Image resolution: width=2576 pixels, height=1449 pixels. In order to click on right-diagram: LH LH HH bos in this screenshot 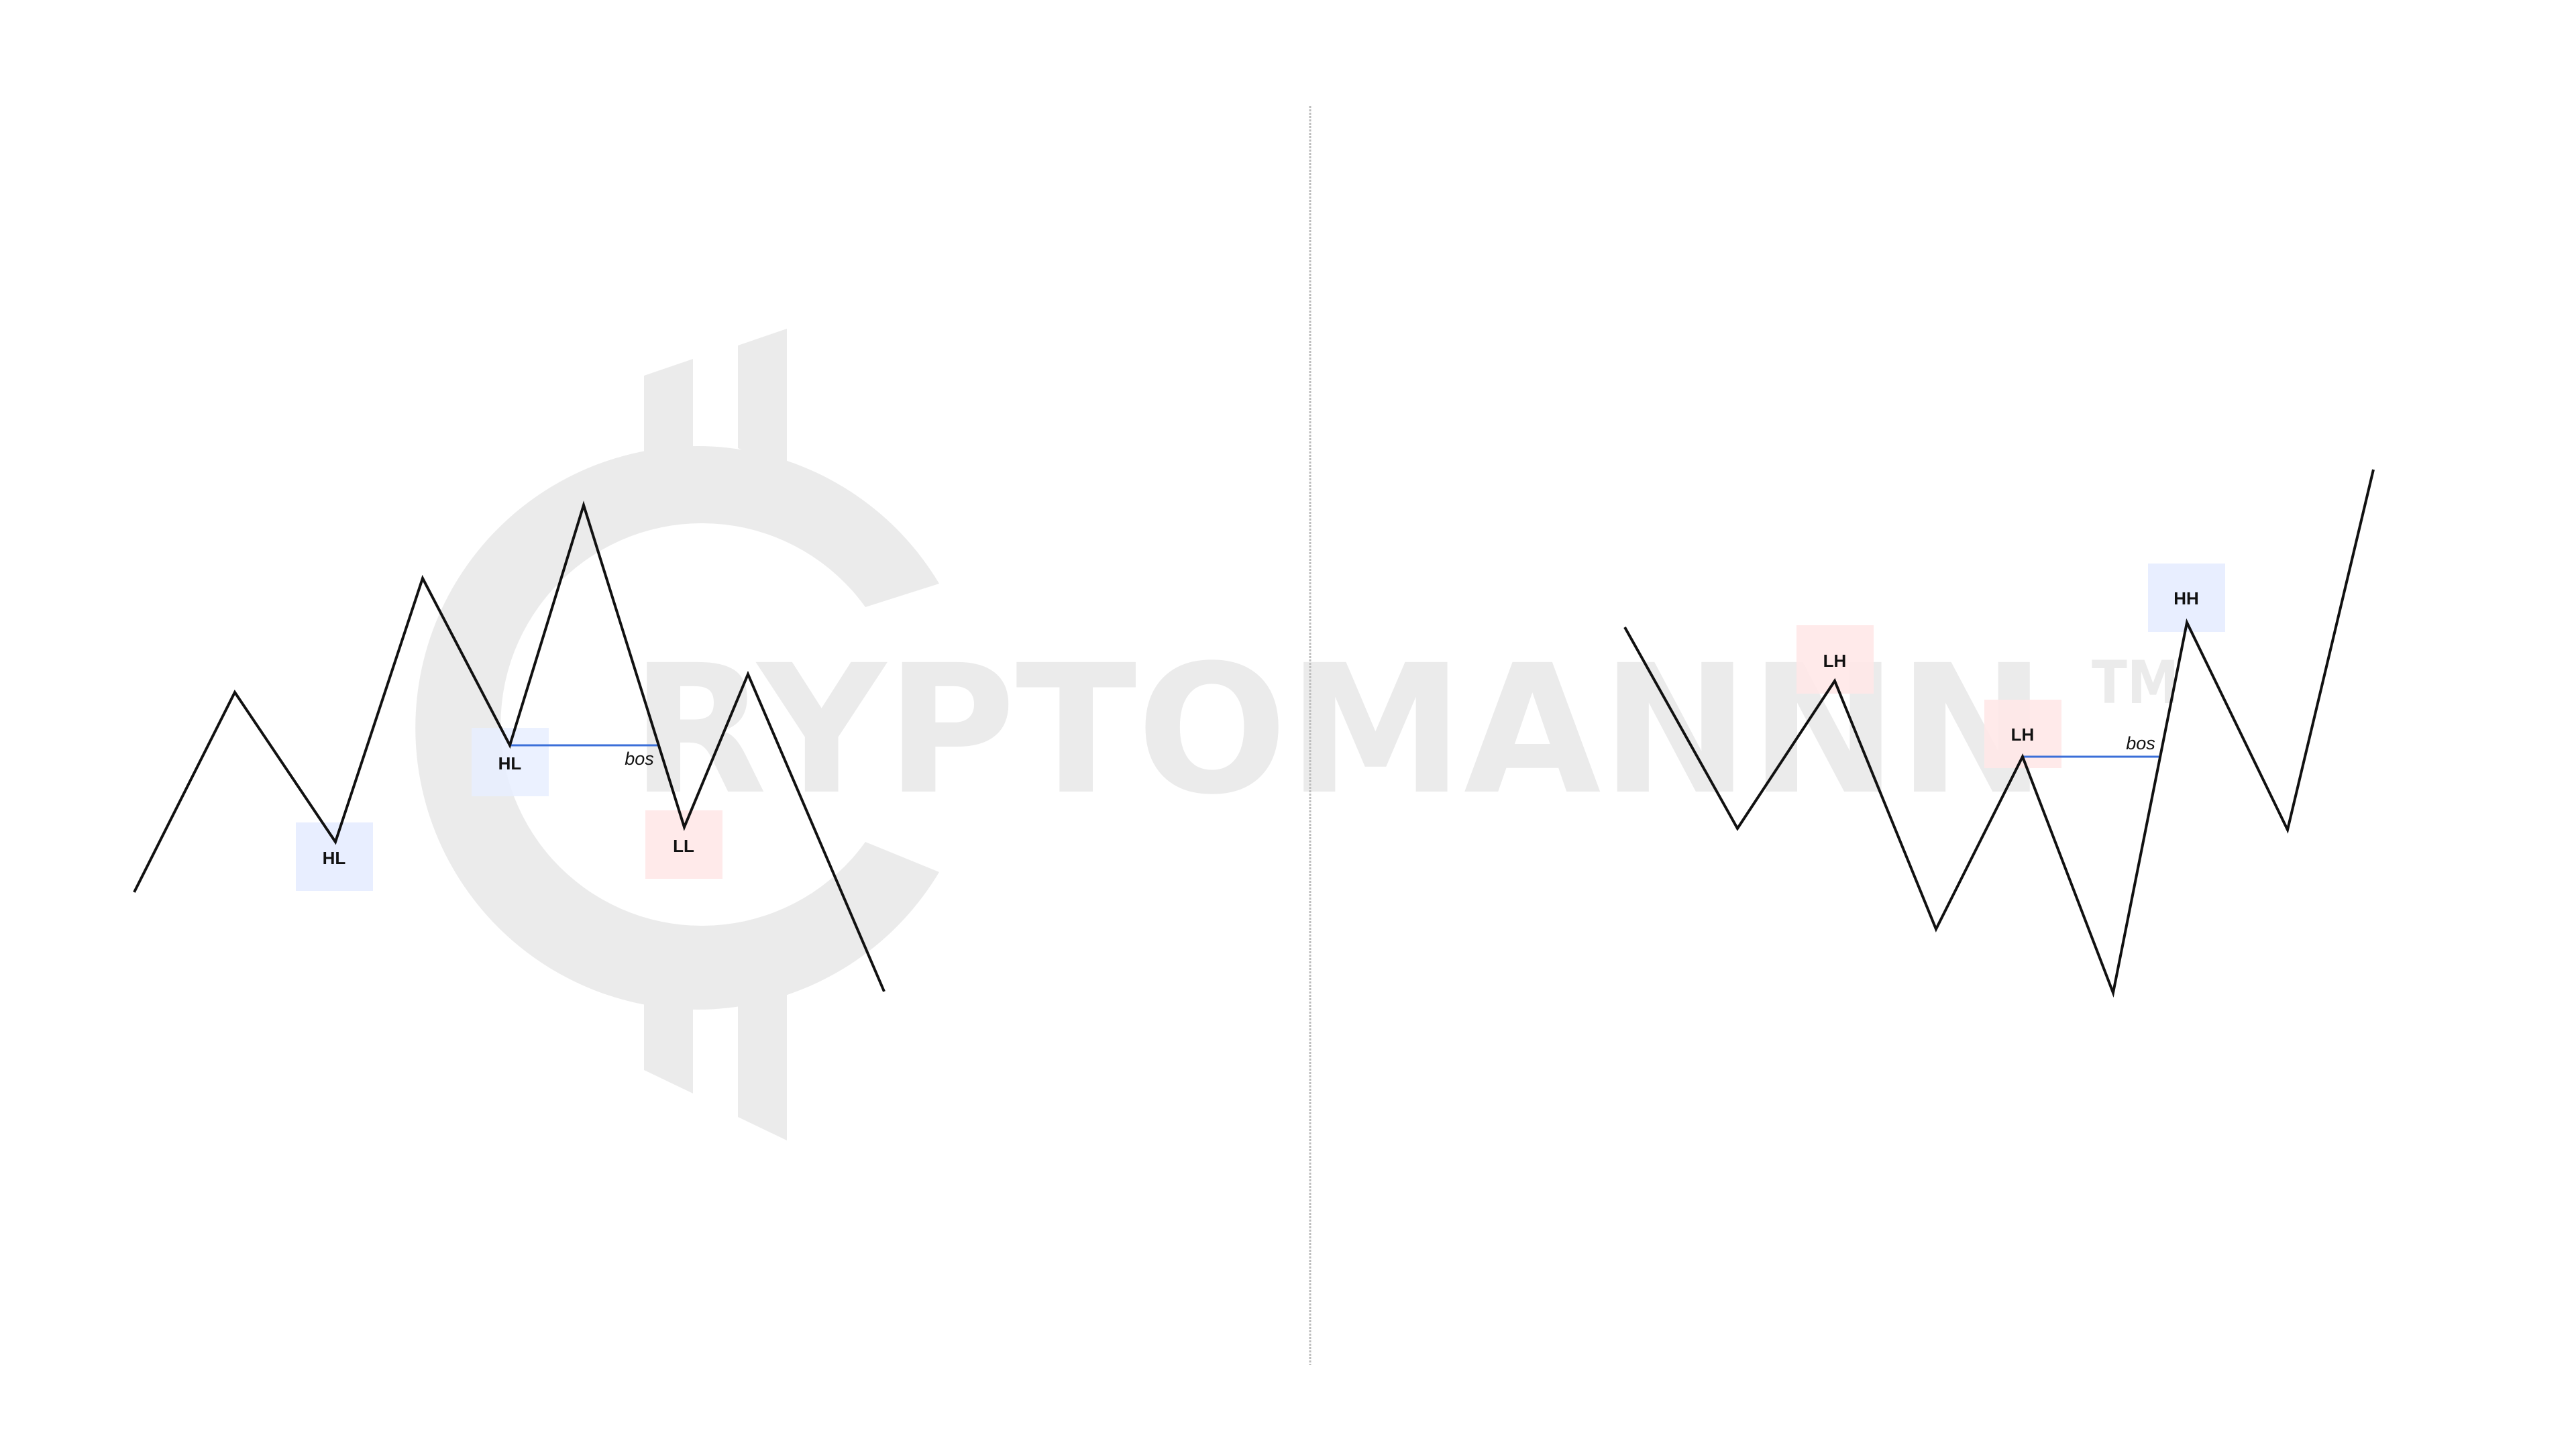, I will do `click(1999, 733)`.